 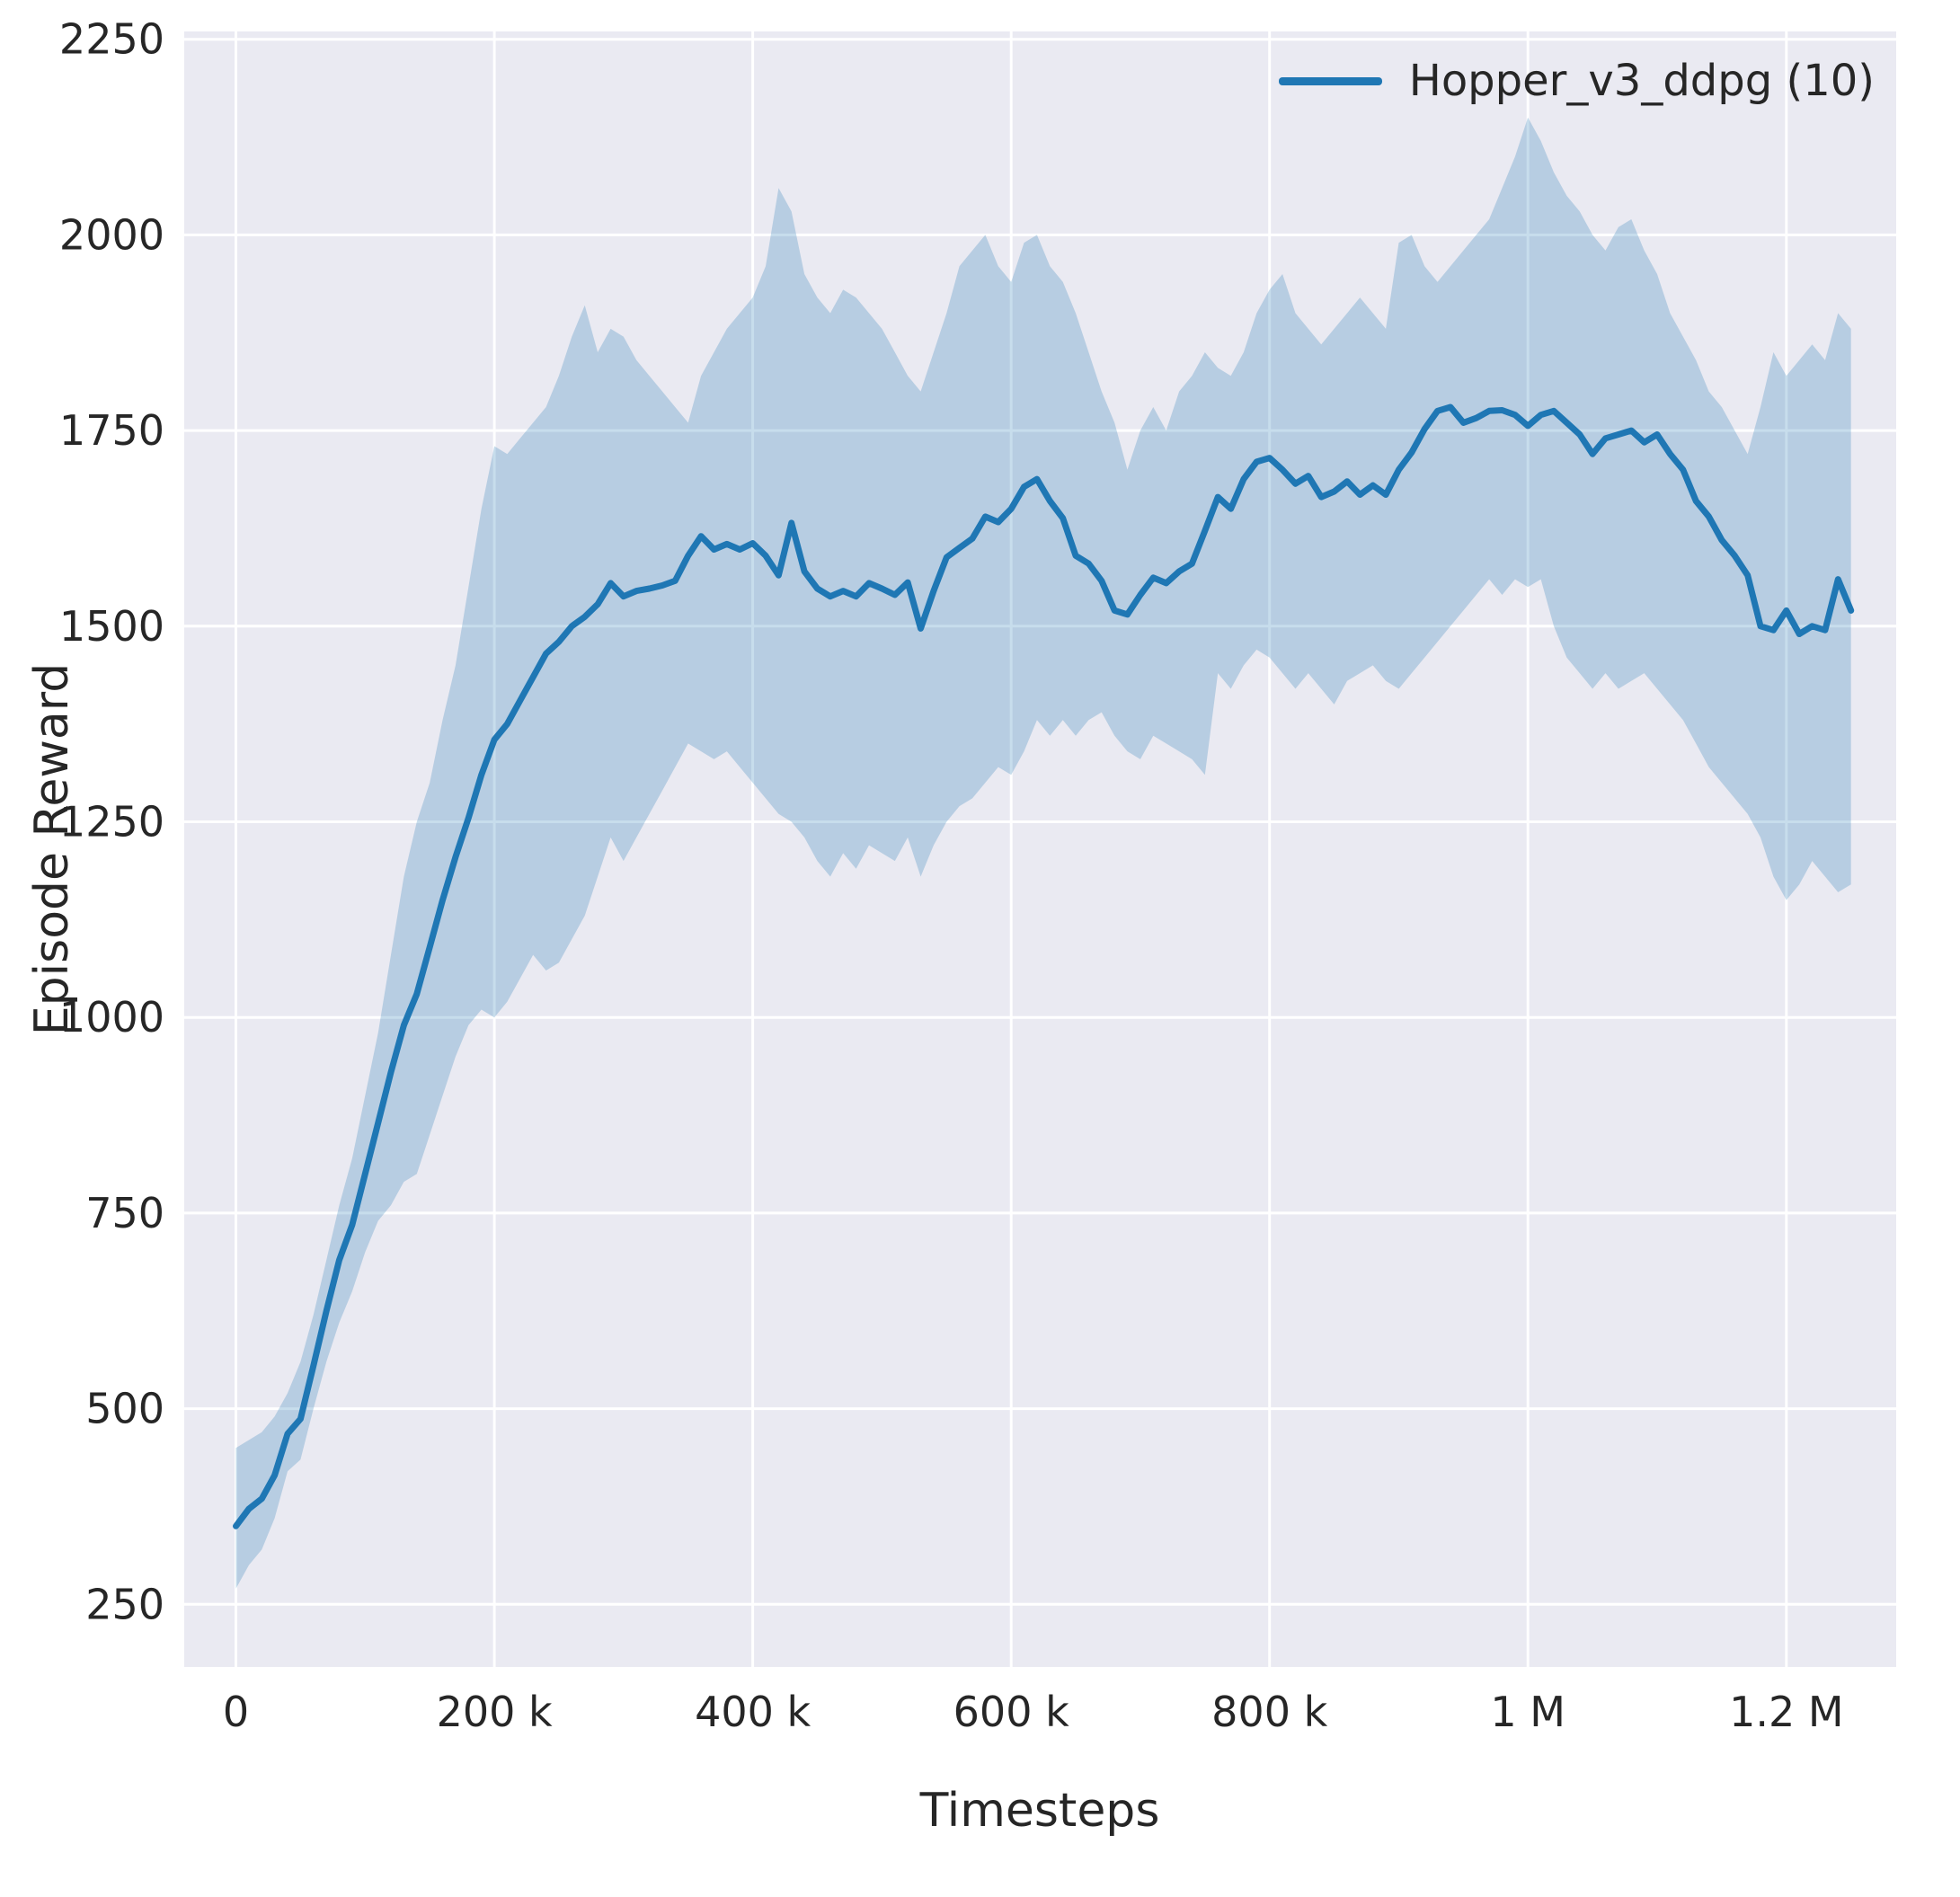 I want to click on y-axis-label: Episode Reward, so click(x=52, y=849).